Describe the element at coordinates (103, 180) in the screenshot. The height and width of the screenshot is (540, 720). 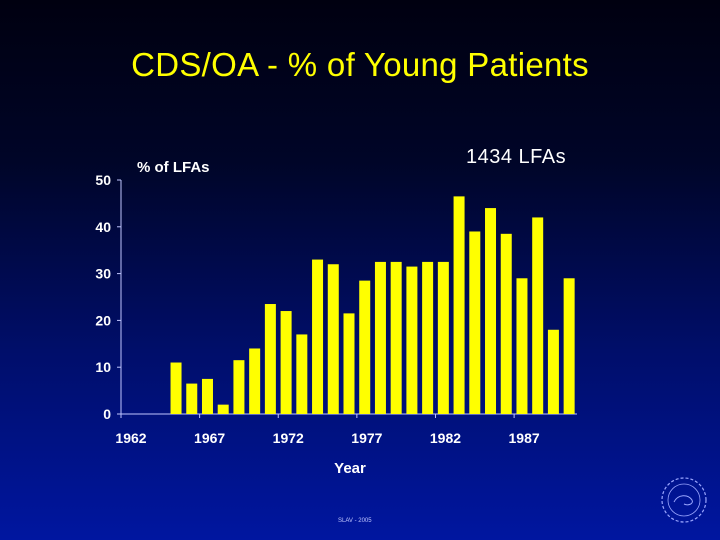
I see `y-tick-label: 50` at that location.